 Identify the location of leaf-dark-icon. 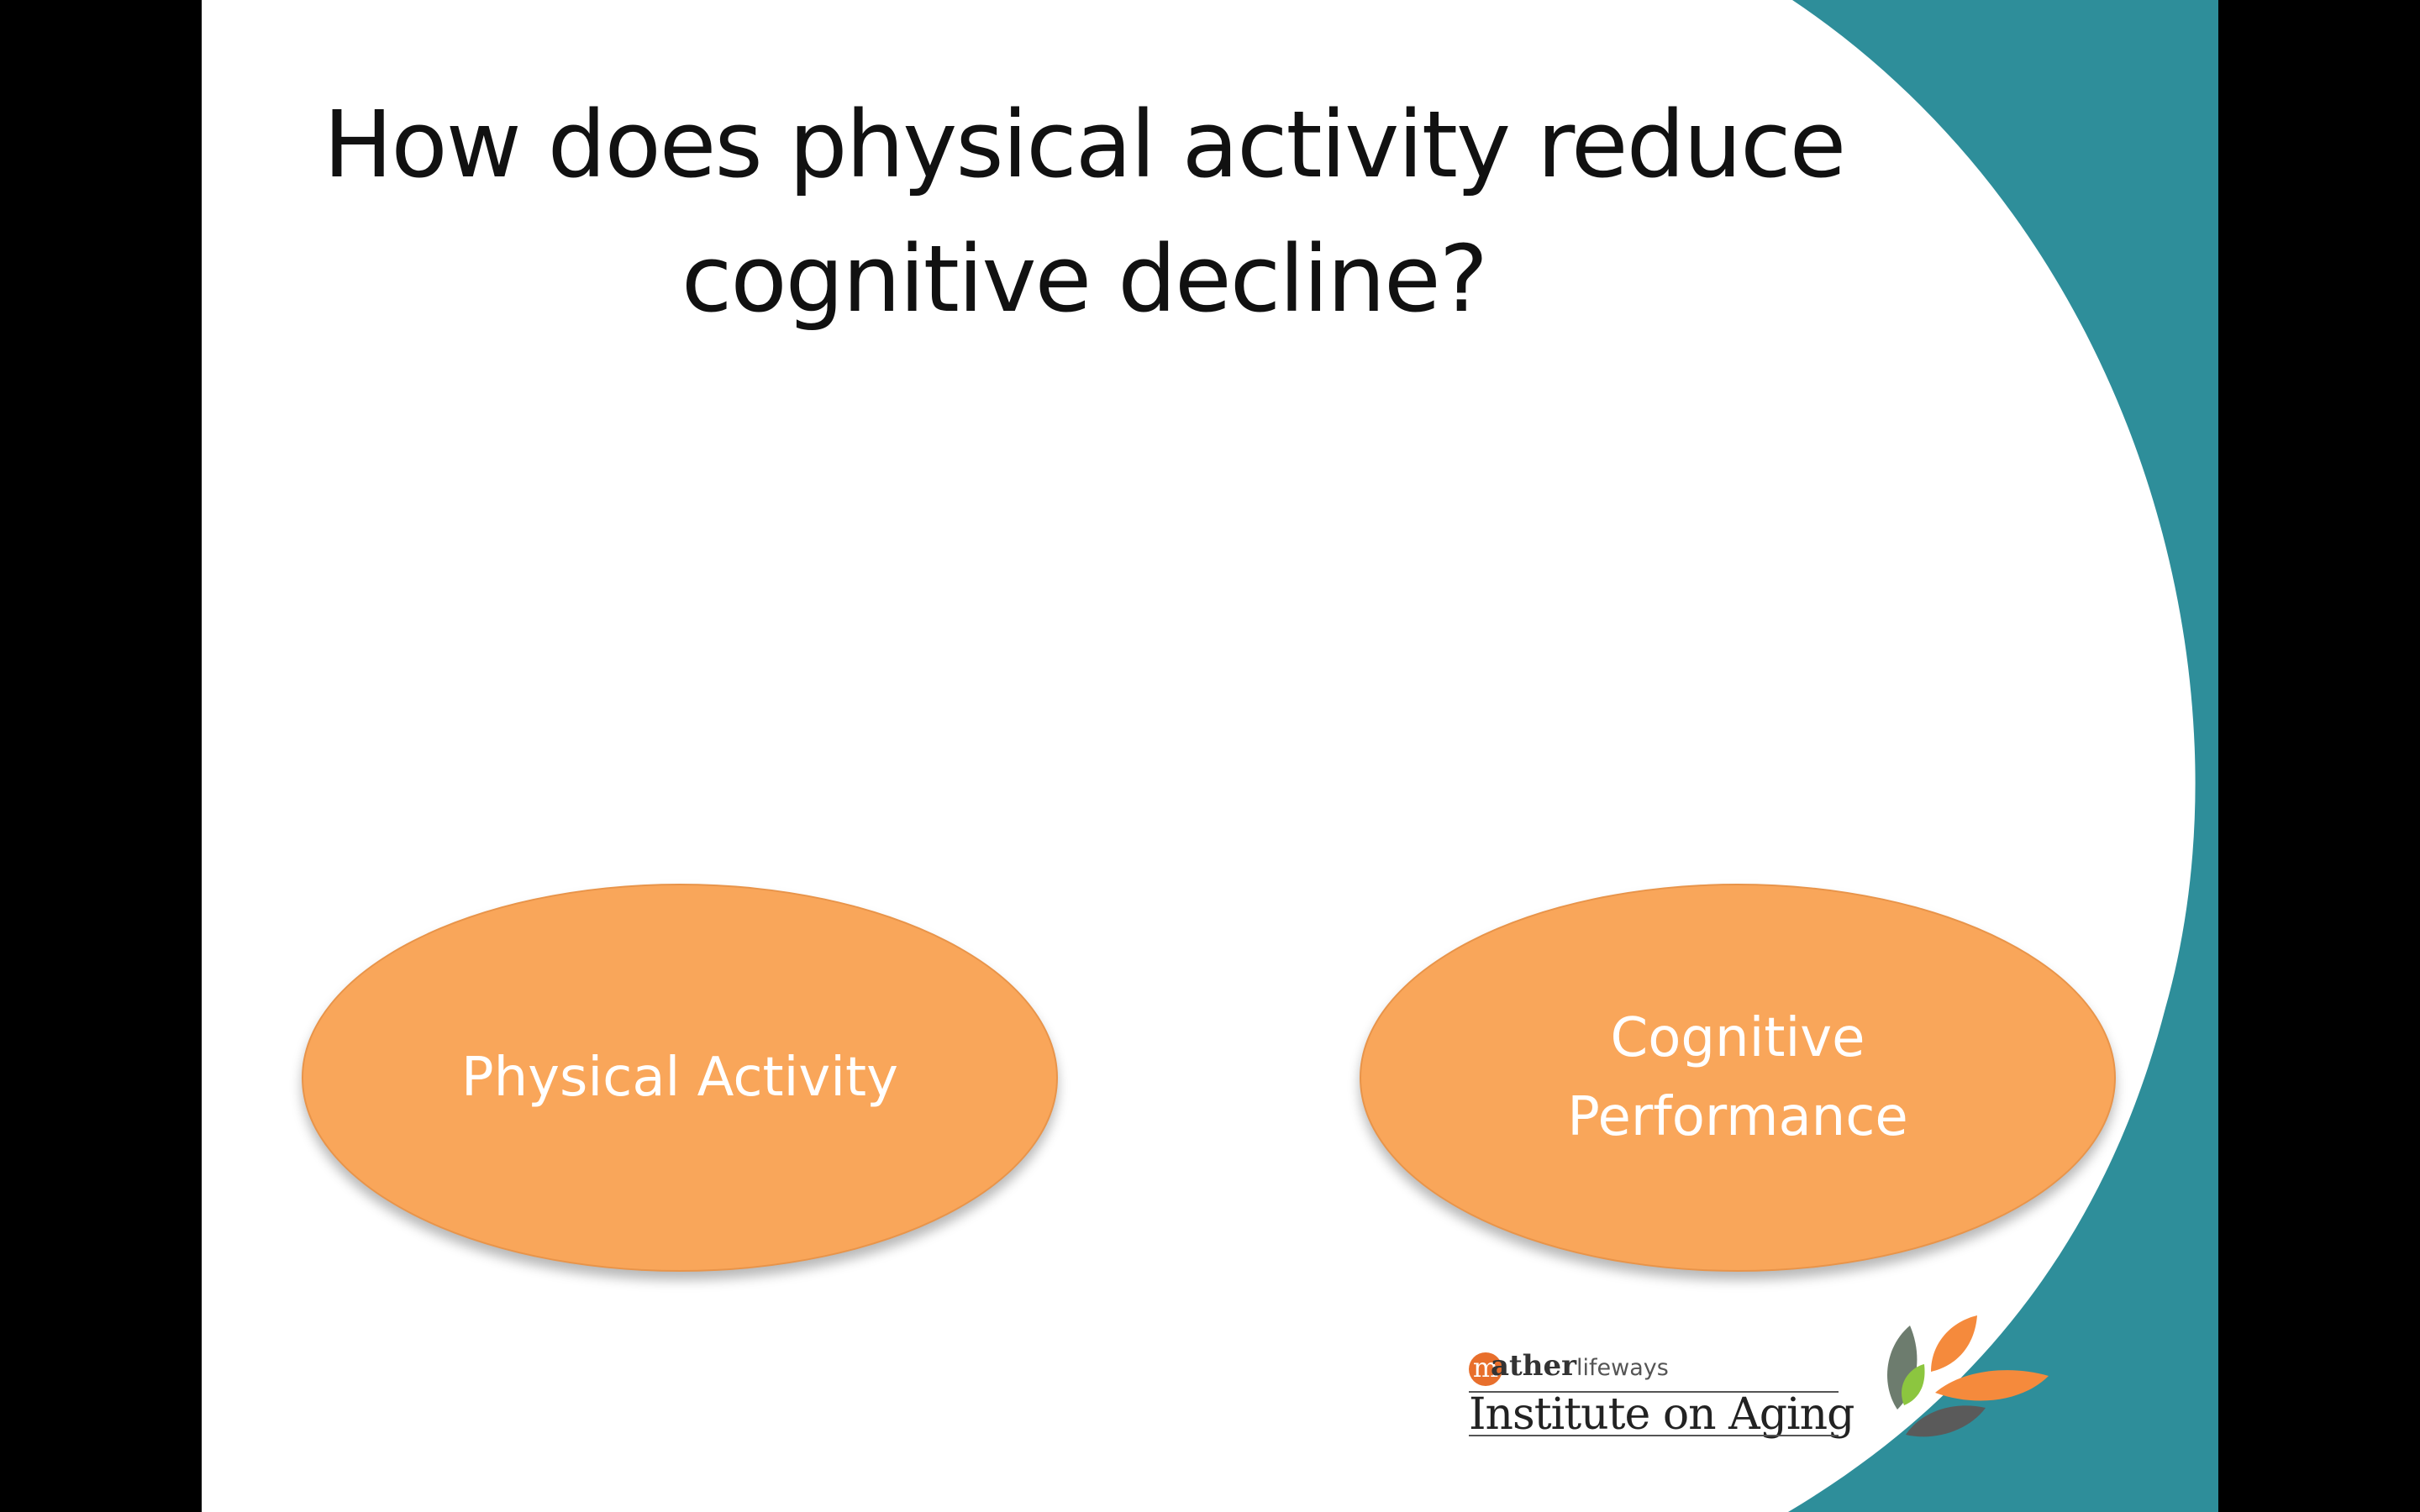
(1946, 1421).